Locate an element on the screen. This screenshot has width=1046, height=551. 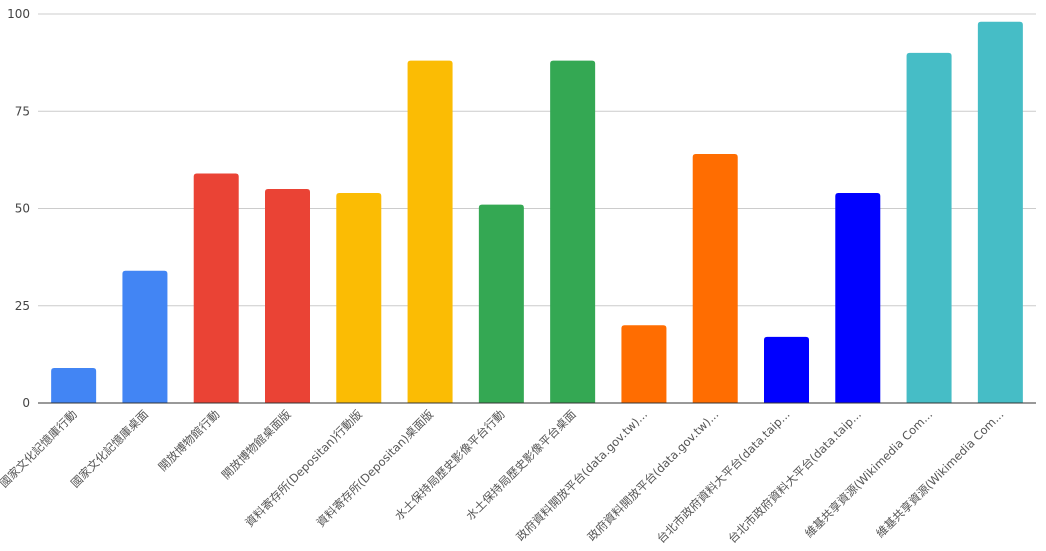
y-tick-label: 25 is located at coordinates (22, 306).